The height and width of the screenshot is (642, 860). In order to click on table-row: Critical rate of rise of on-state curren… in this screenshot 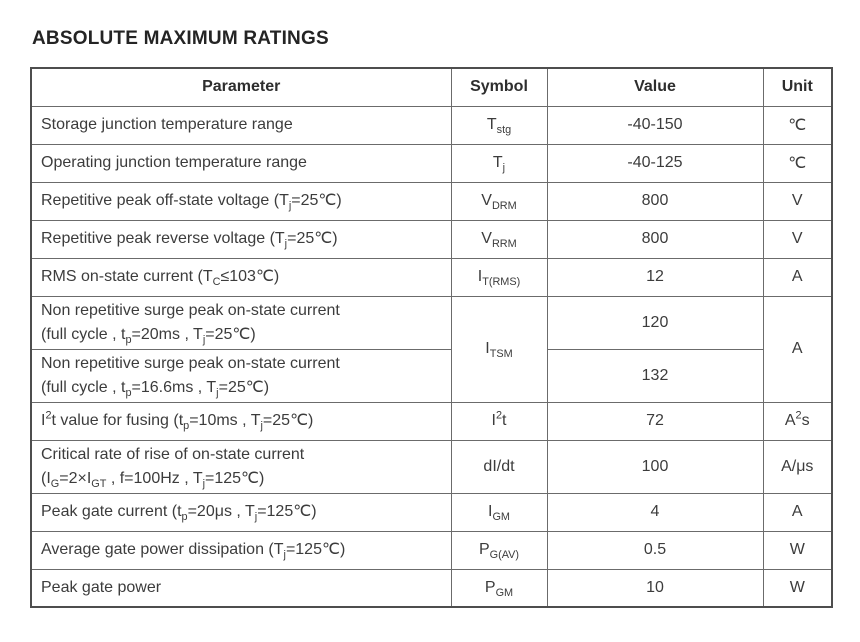, I will do `click(431, 466)`.